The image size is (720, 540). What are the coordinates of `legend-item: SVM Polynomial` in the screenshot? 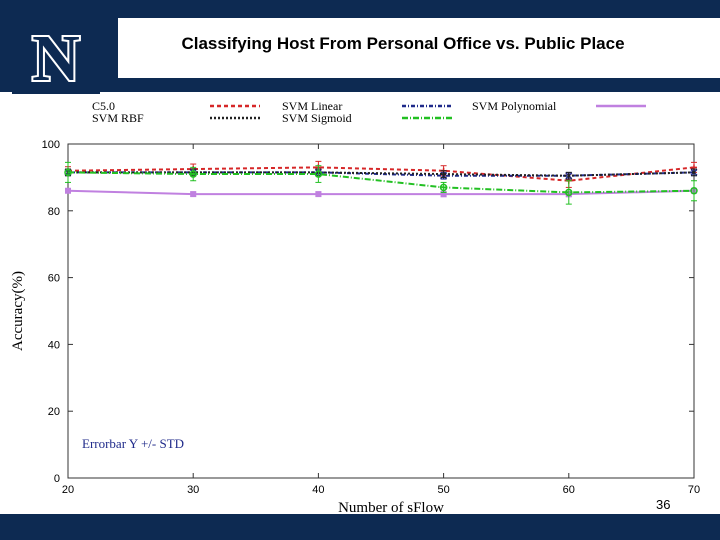 It's located at (559, 106).